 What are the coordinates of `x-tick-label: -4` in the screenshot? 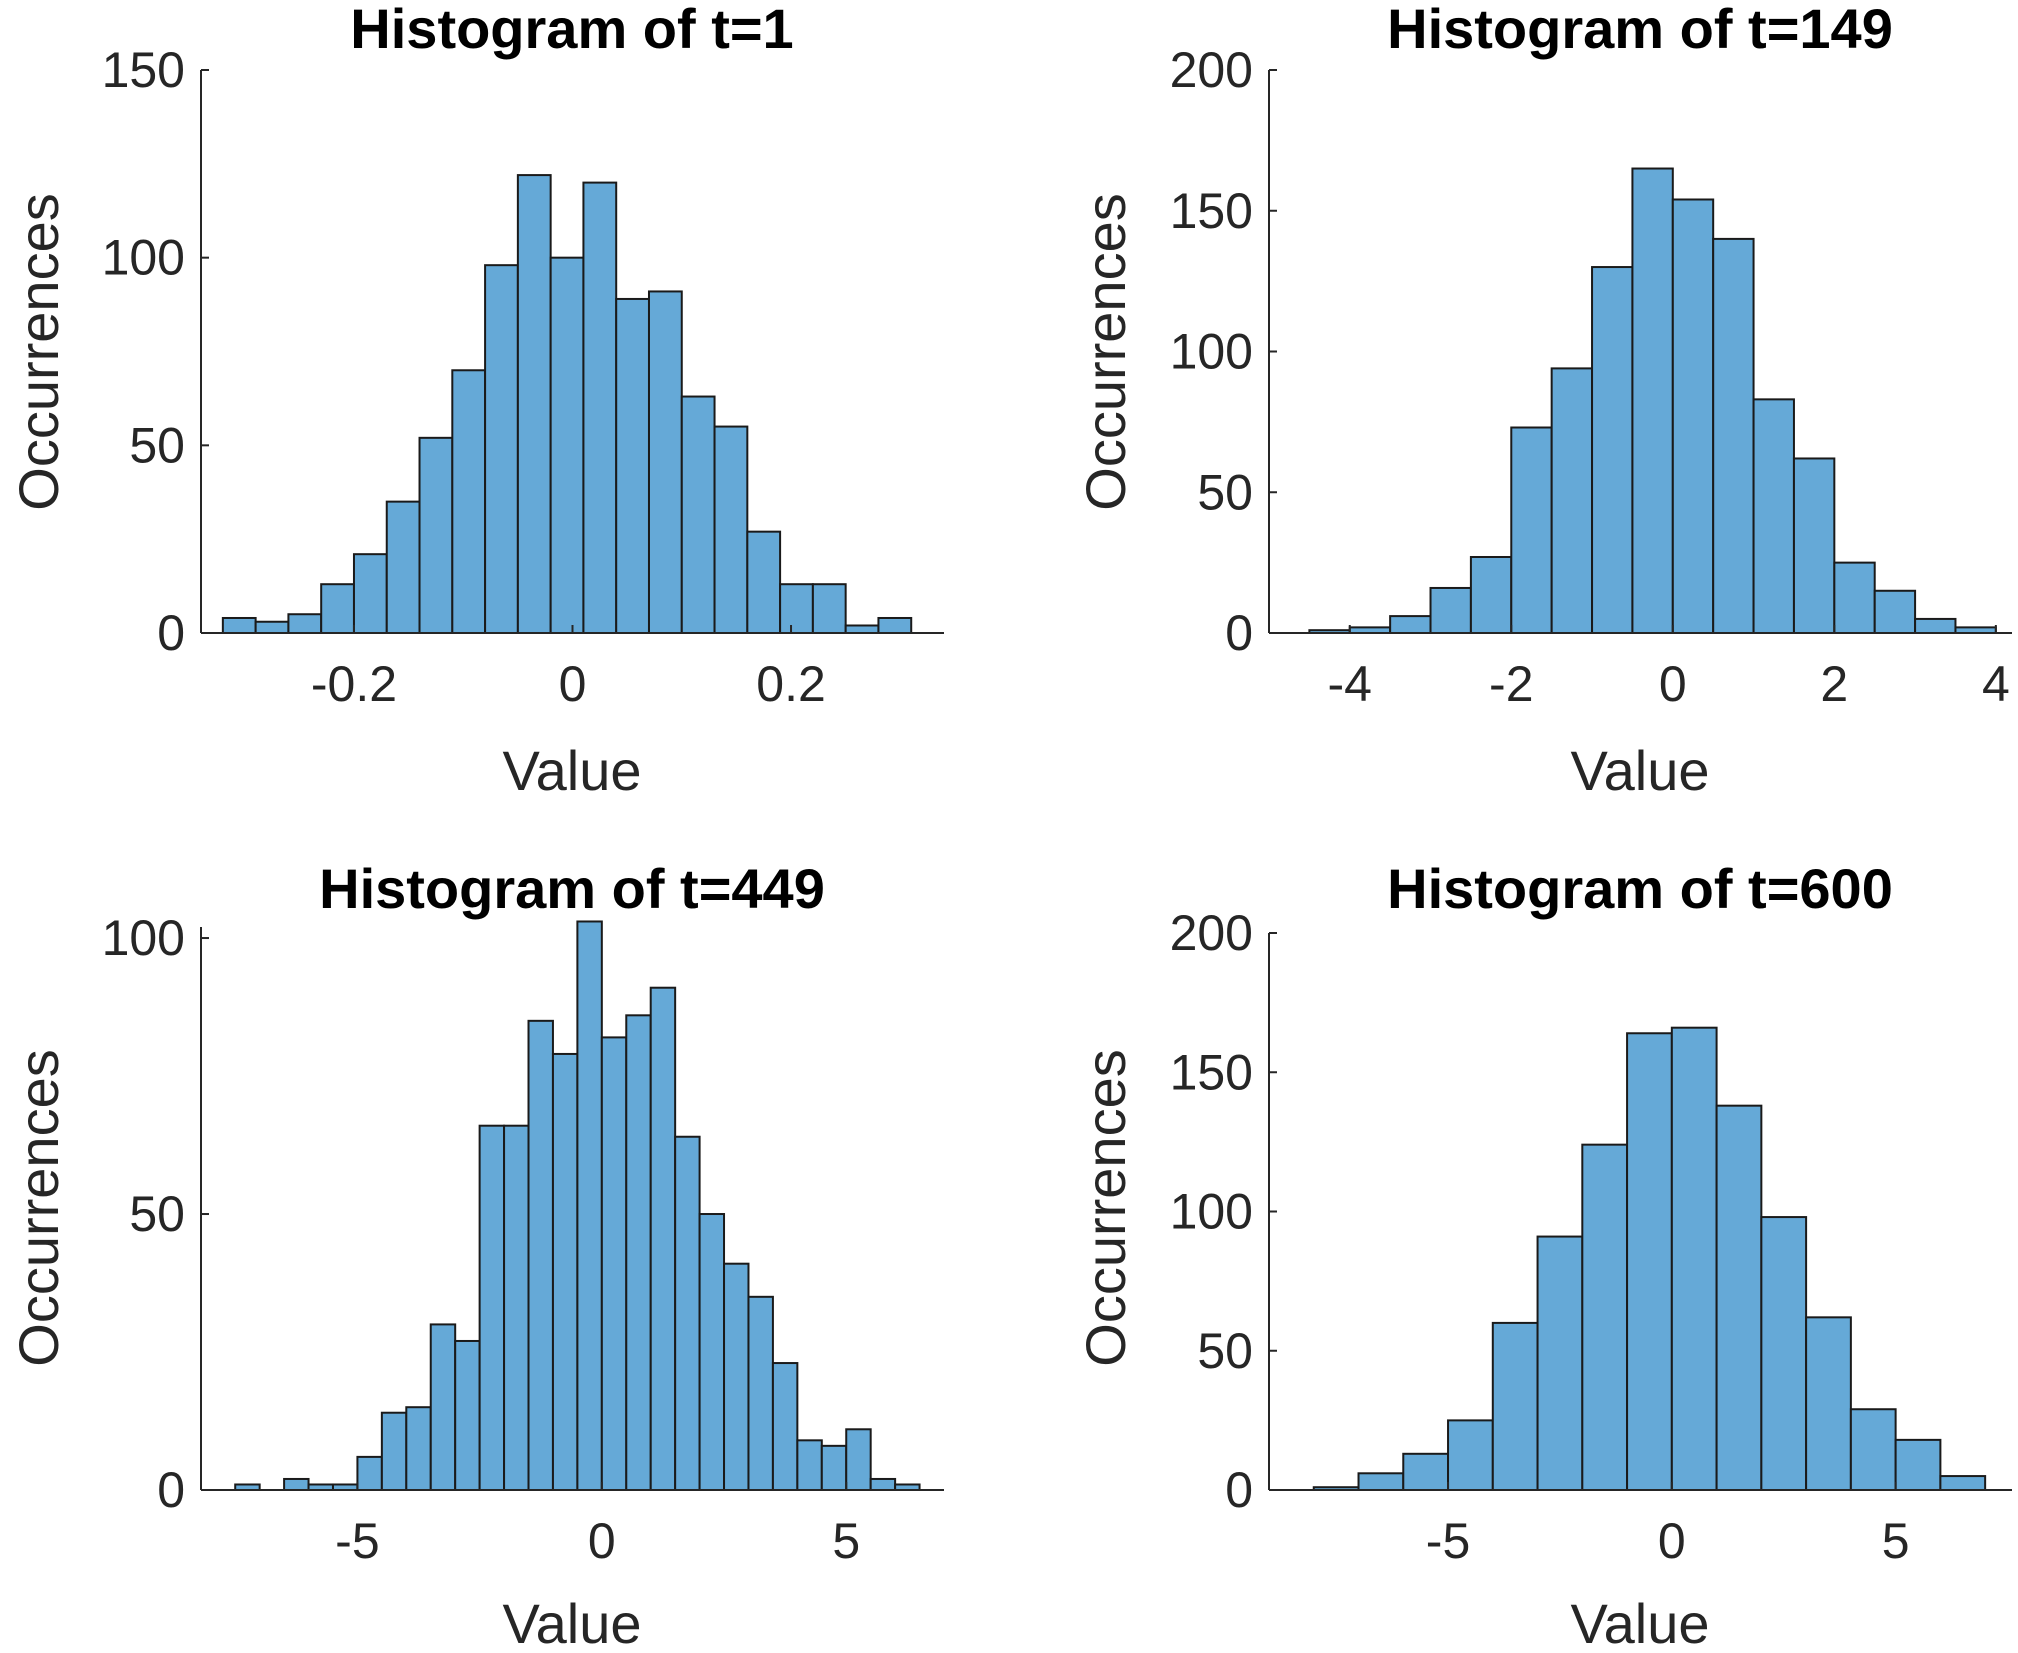 It's located at (1350, 684).